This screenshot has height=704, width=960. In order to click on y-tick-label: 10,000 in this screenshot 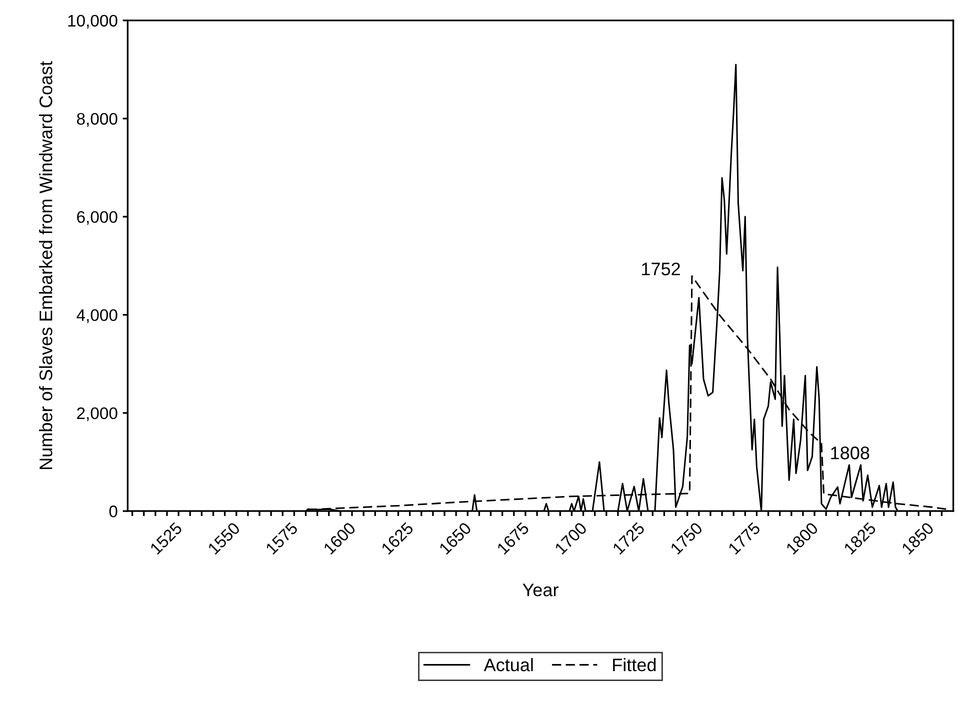, I will do `click(93, 21)`.